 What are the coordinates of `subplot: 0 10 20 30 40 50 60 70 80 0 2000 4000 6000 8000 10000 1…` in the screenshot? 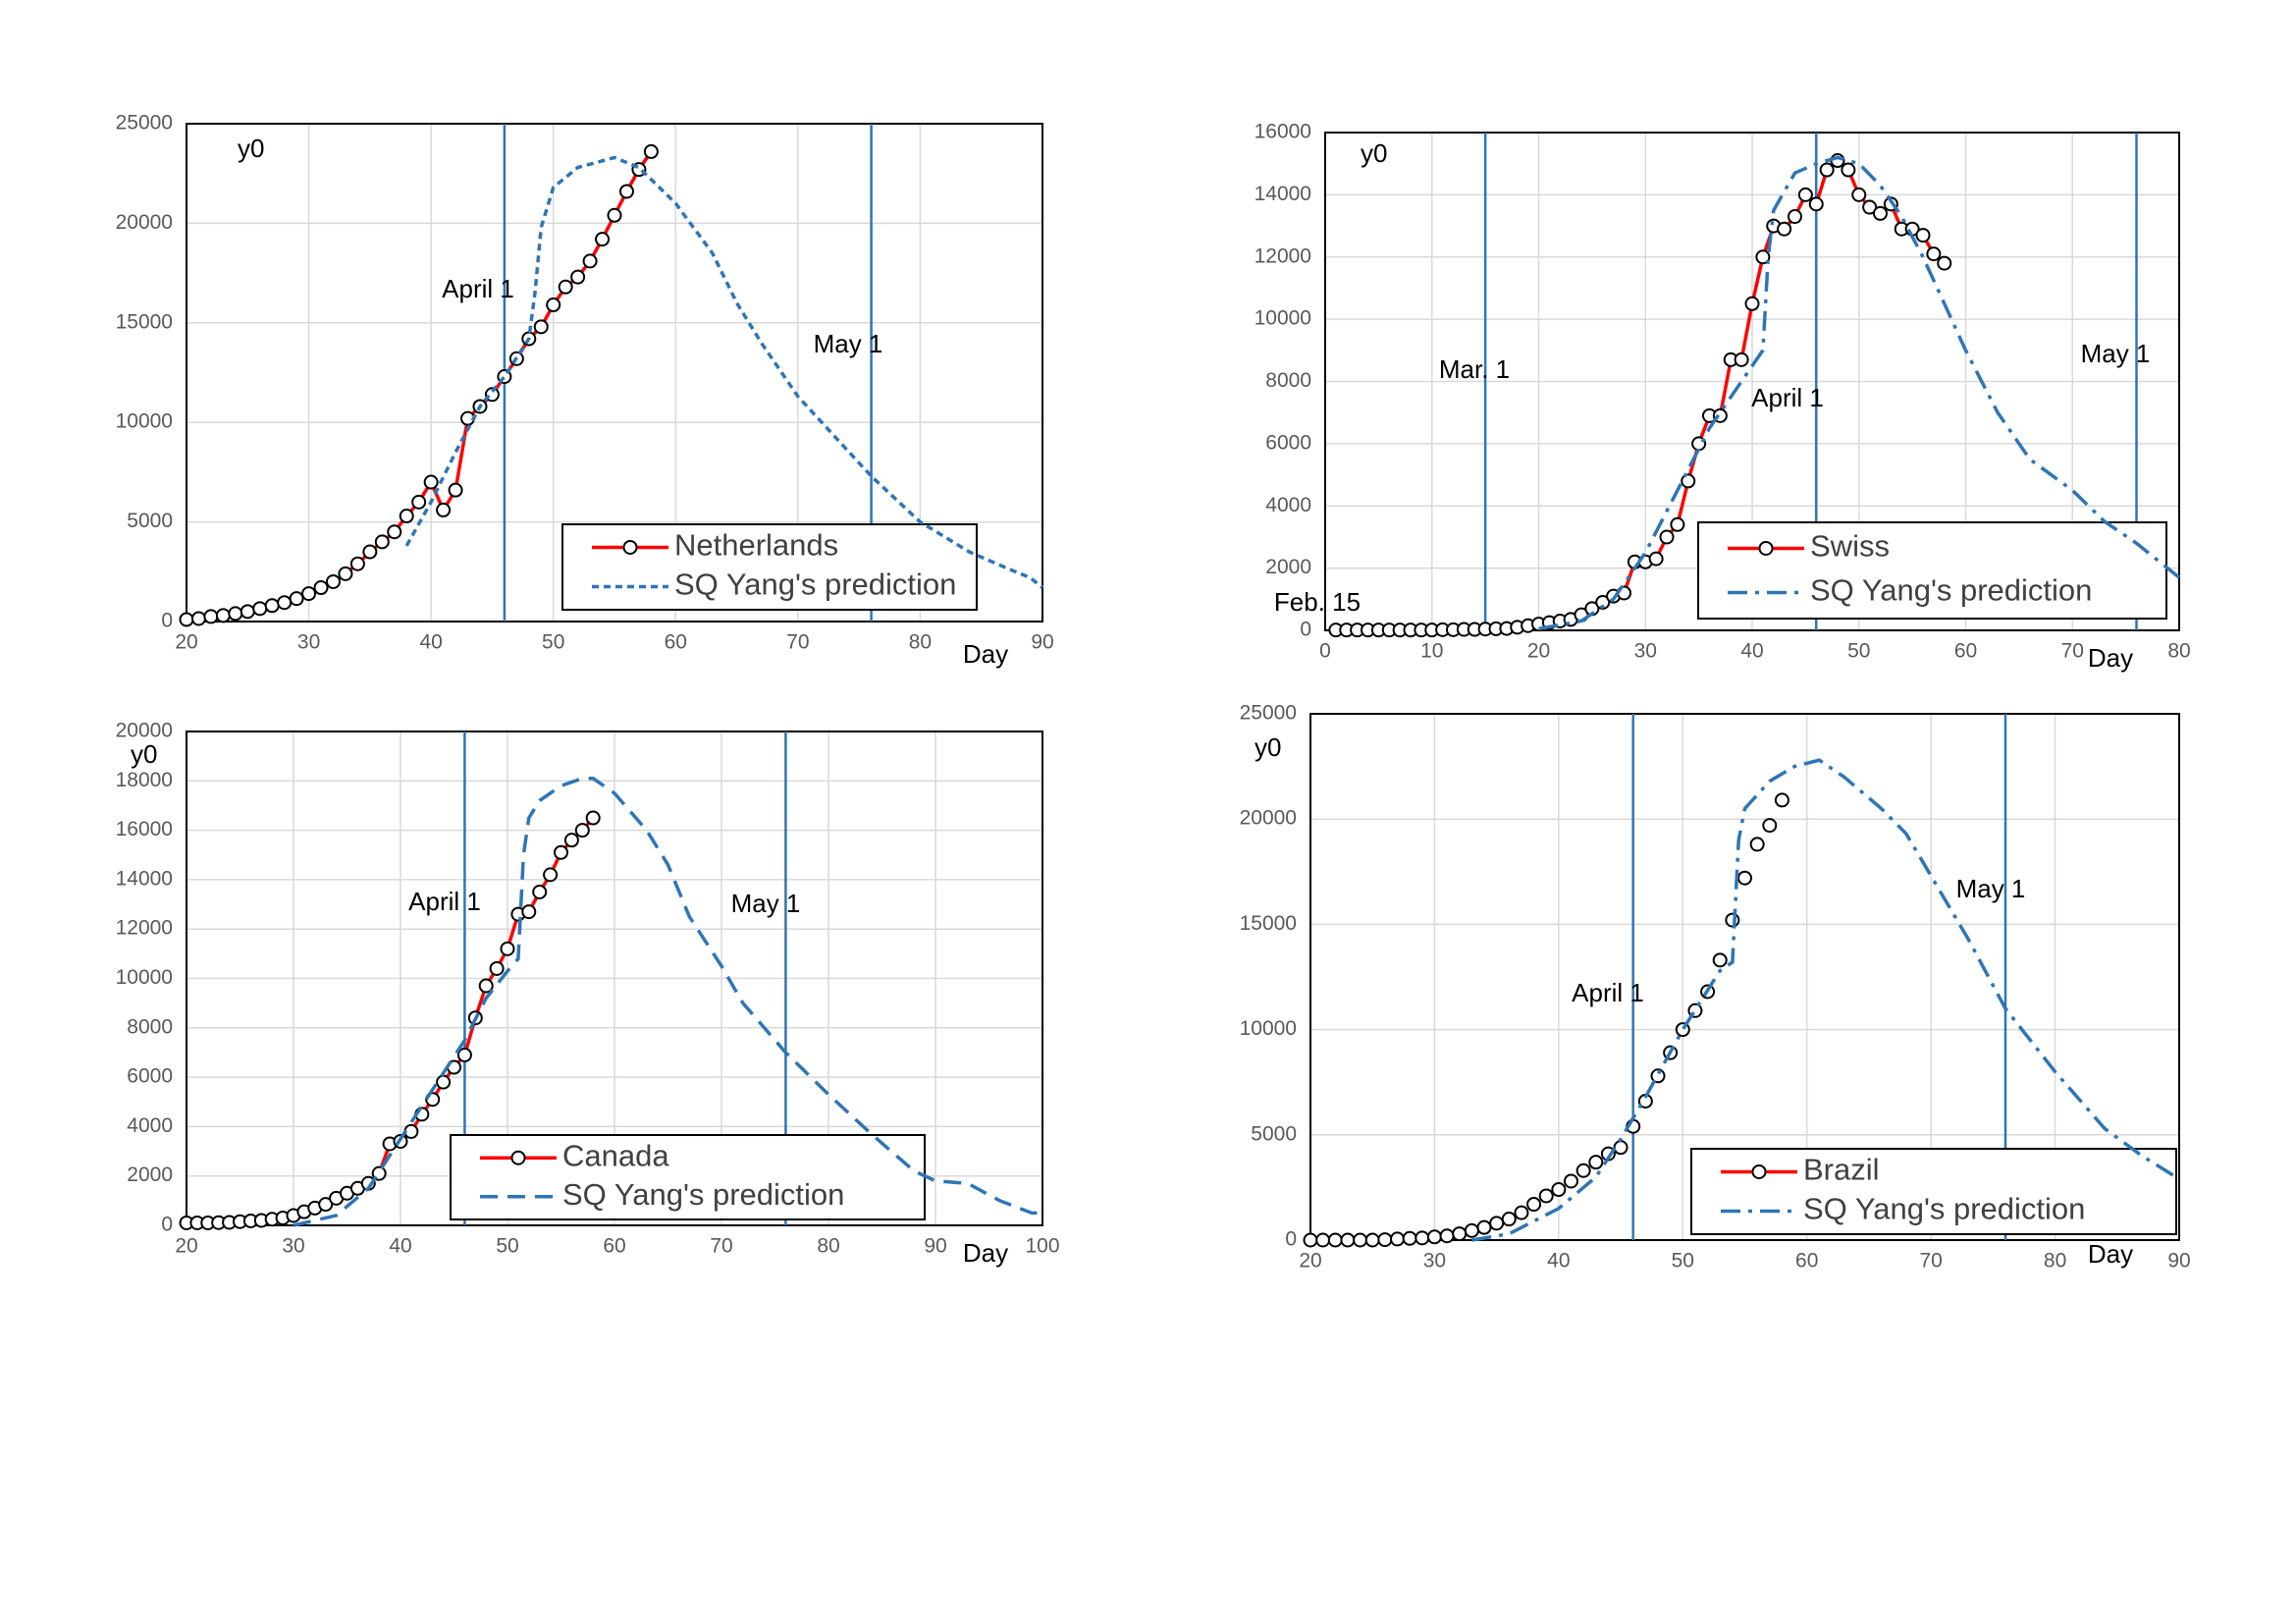 It's located at (1723, 397).